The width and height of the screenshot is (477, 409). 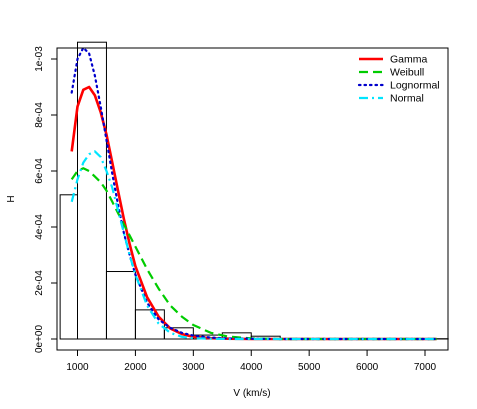 What do you see at coordinates (39, 171) in the screenshot?
I see `y-tick-label: 6e-04` at bounding box center [39, 171].